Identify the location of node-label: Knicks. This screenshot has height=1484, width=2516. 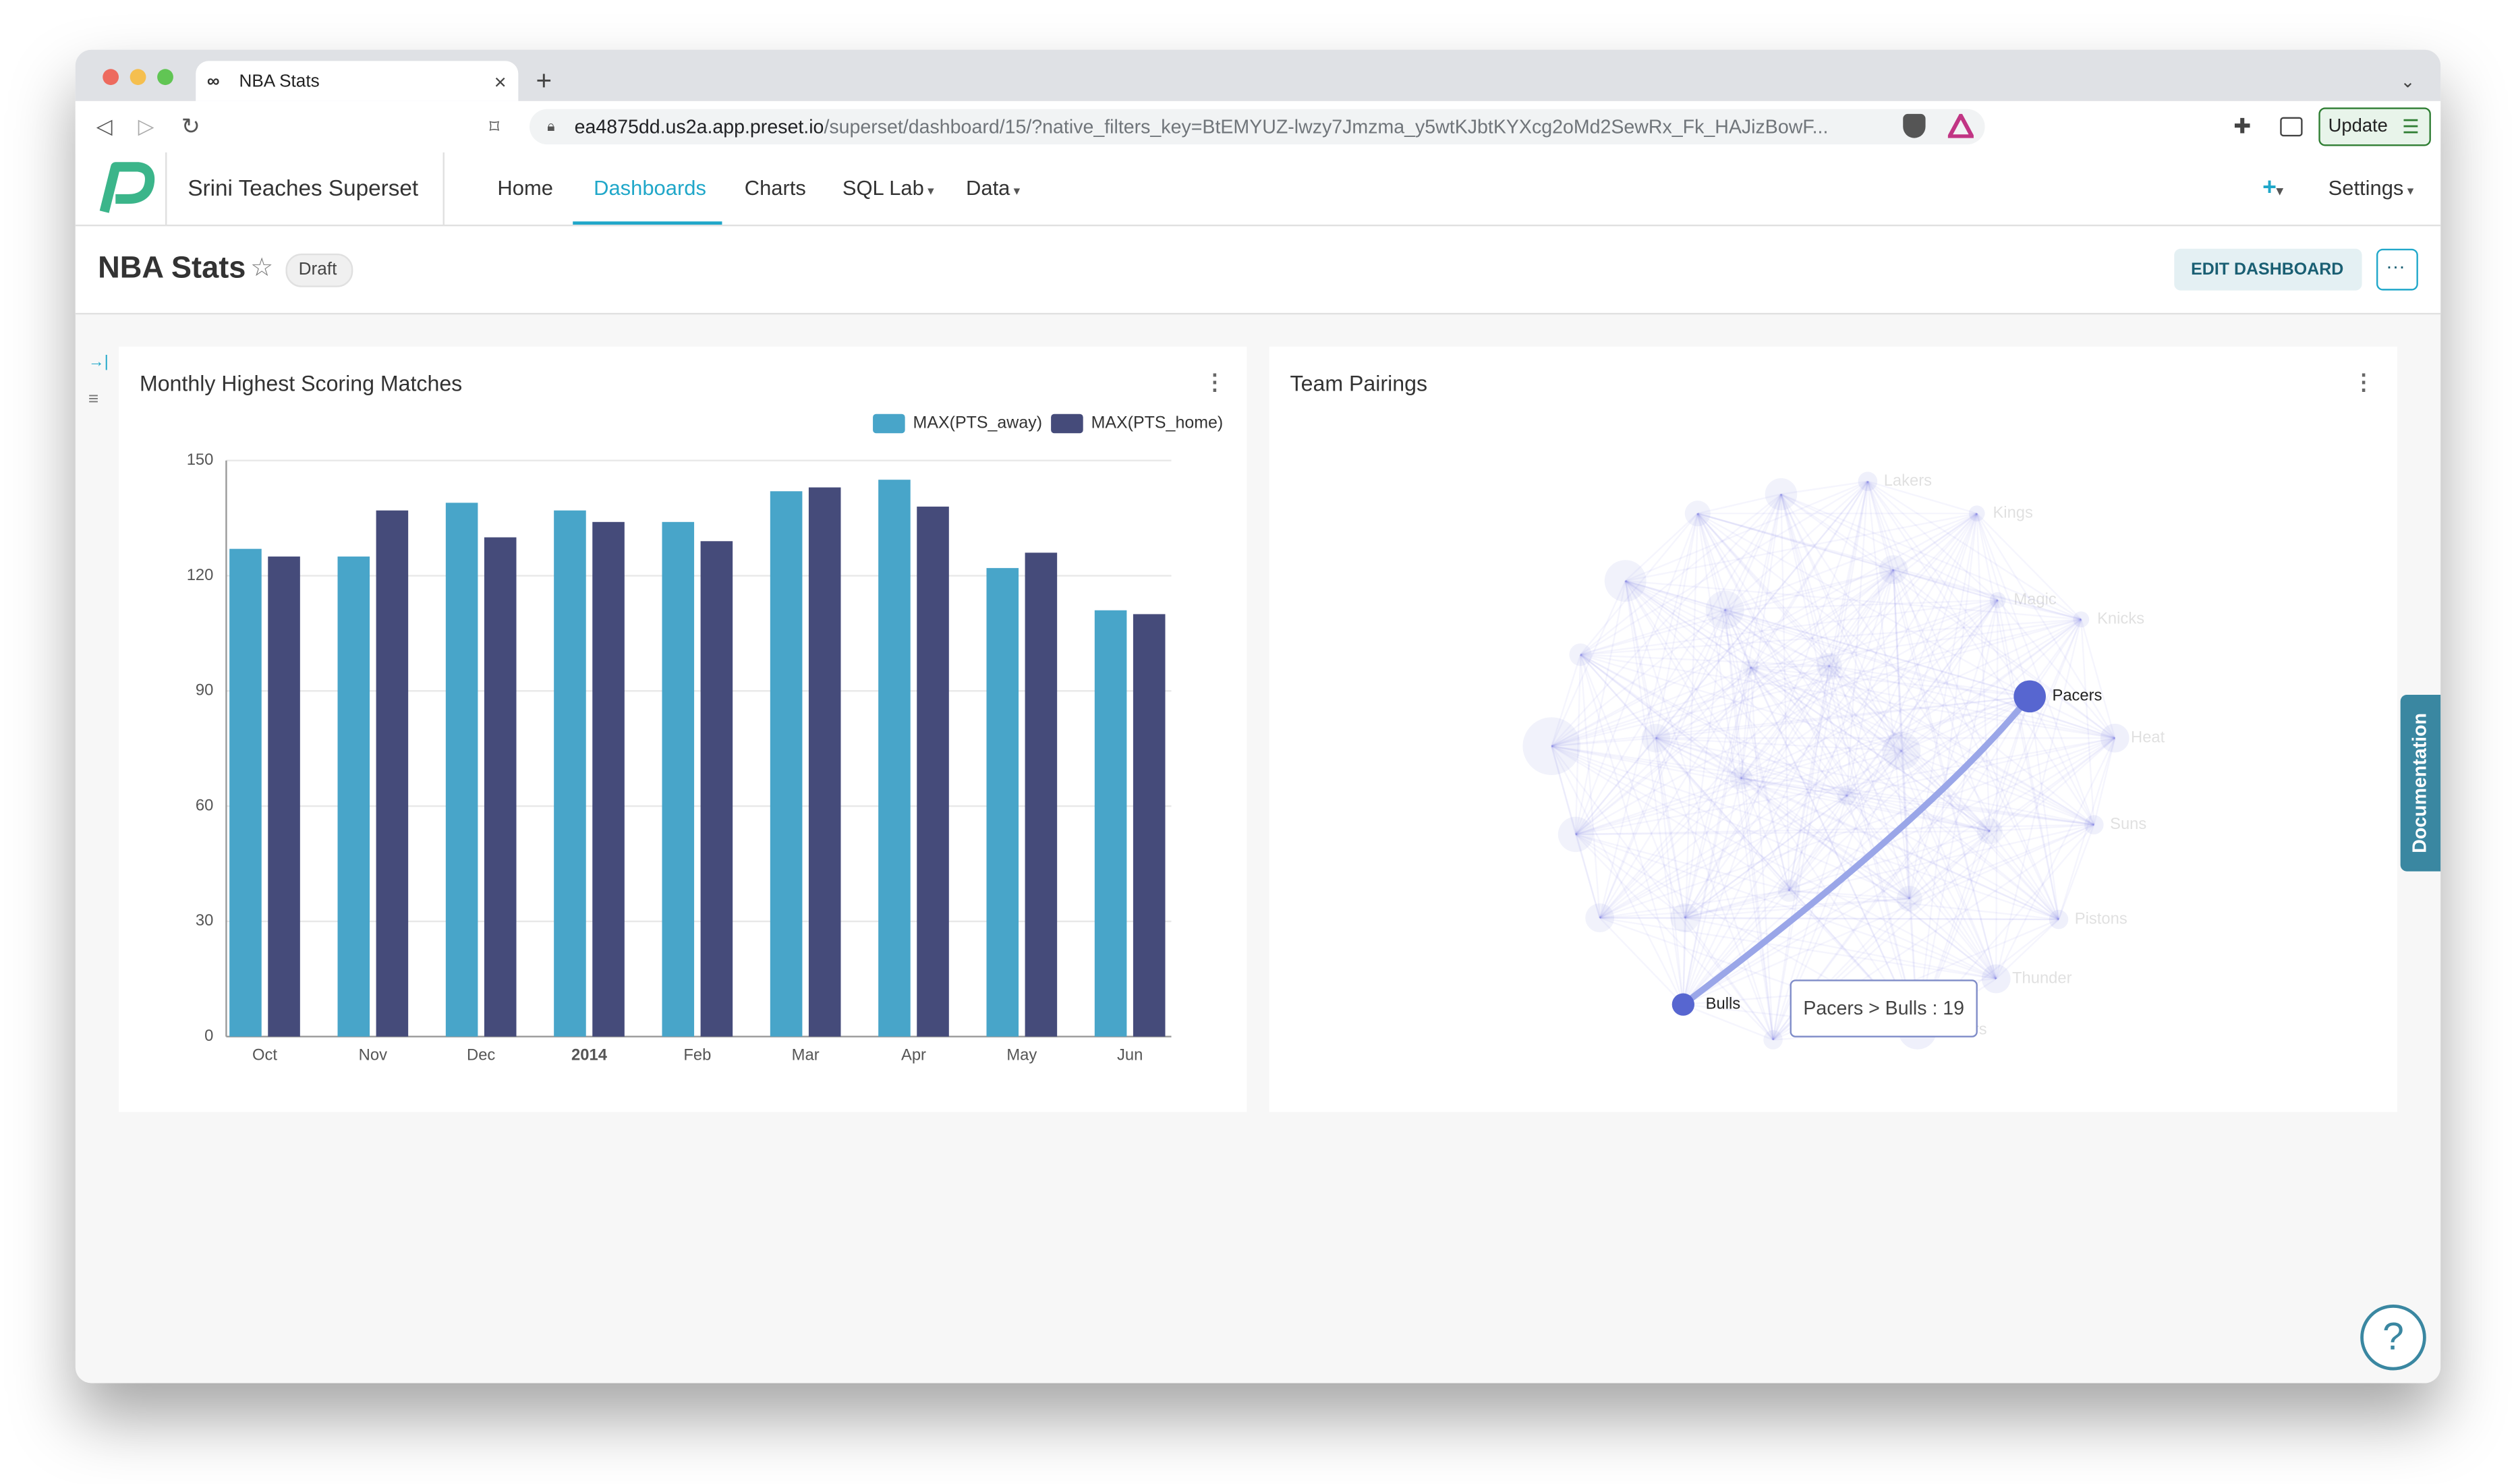
(2121, 618).